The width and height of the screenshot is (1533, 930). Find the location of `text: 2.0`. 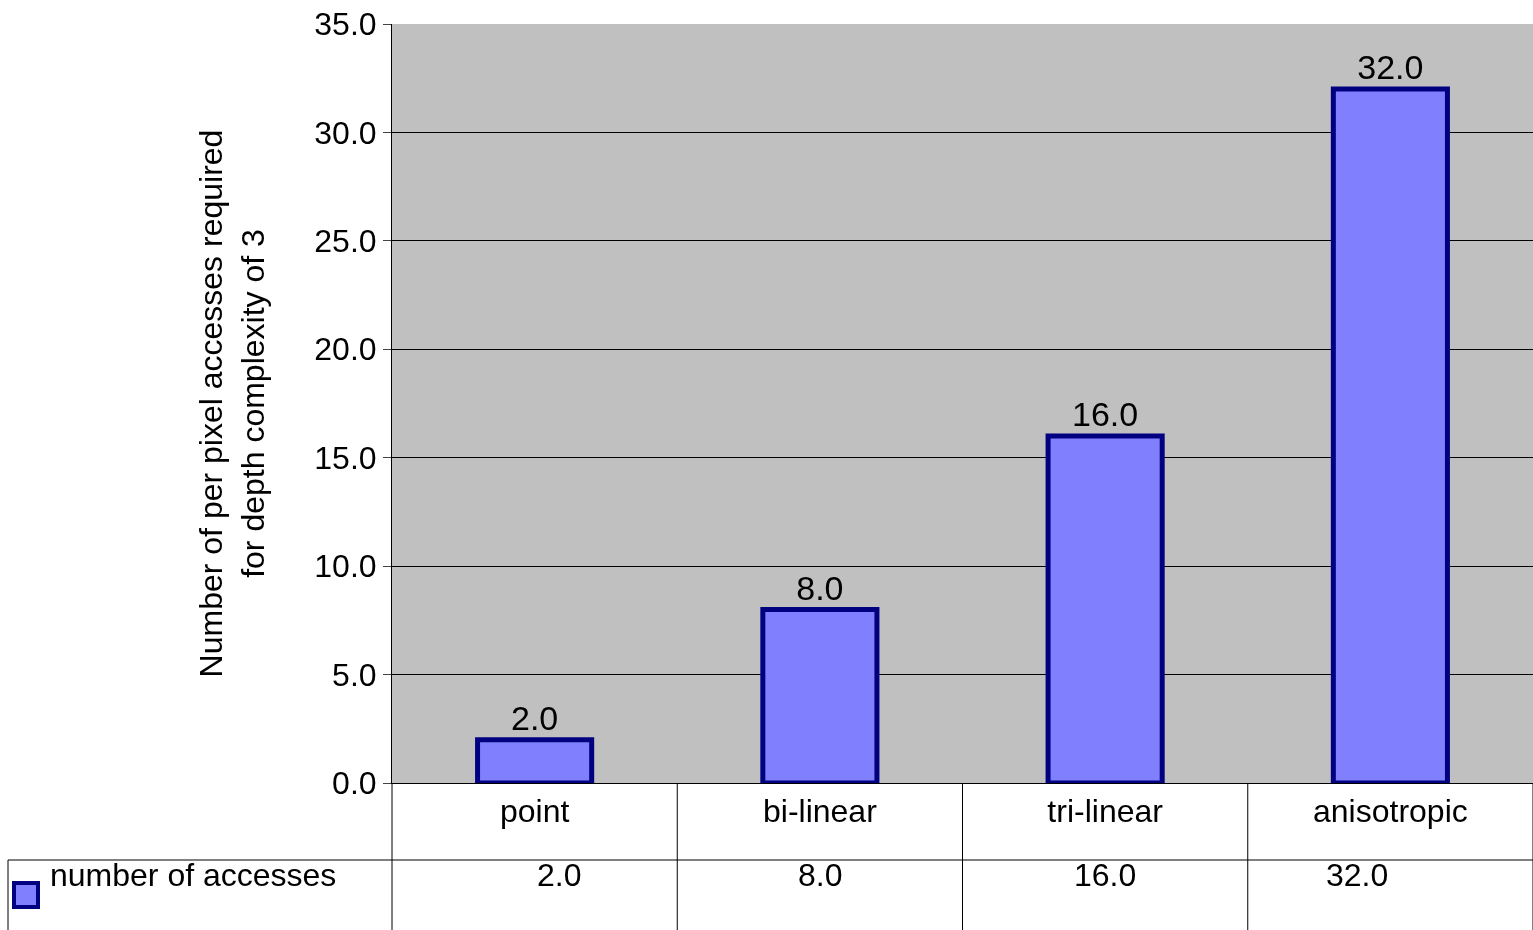

text: 2.0 is located at coordinates (534, 717).